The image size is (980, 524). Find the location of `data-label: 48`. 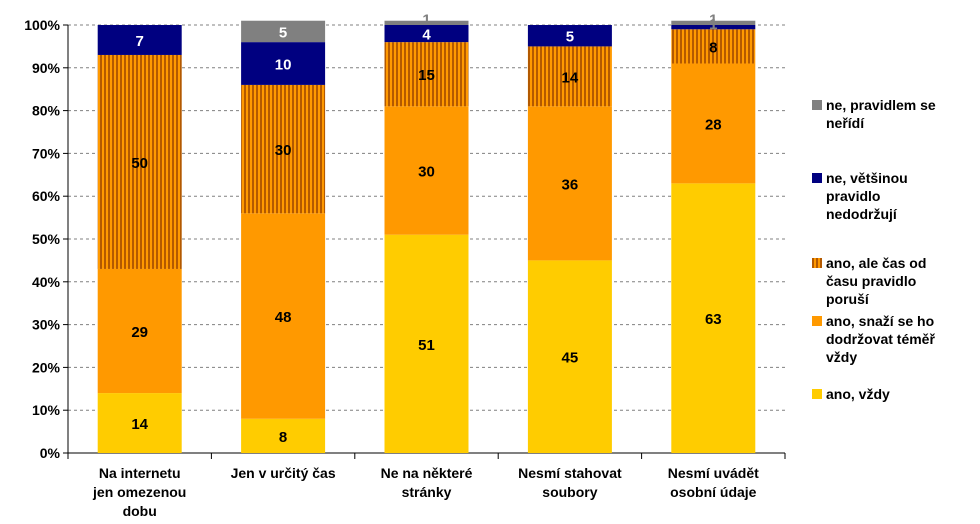

data-label: 48 is located at coordinates (283, 317).